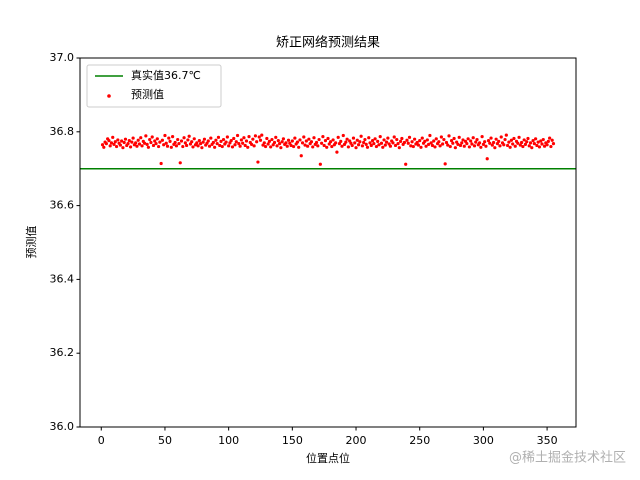 This screenshot has height=480, width=640. What do you see at coordinates (147, 94) in the screenshot?
I see `legend-label: 预测值` at bounding box center [147, 94].